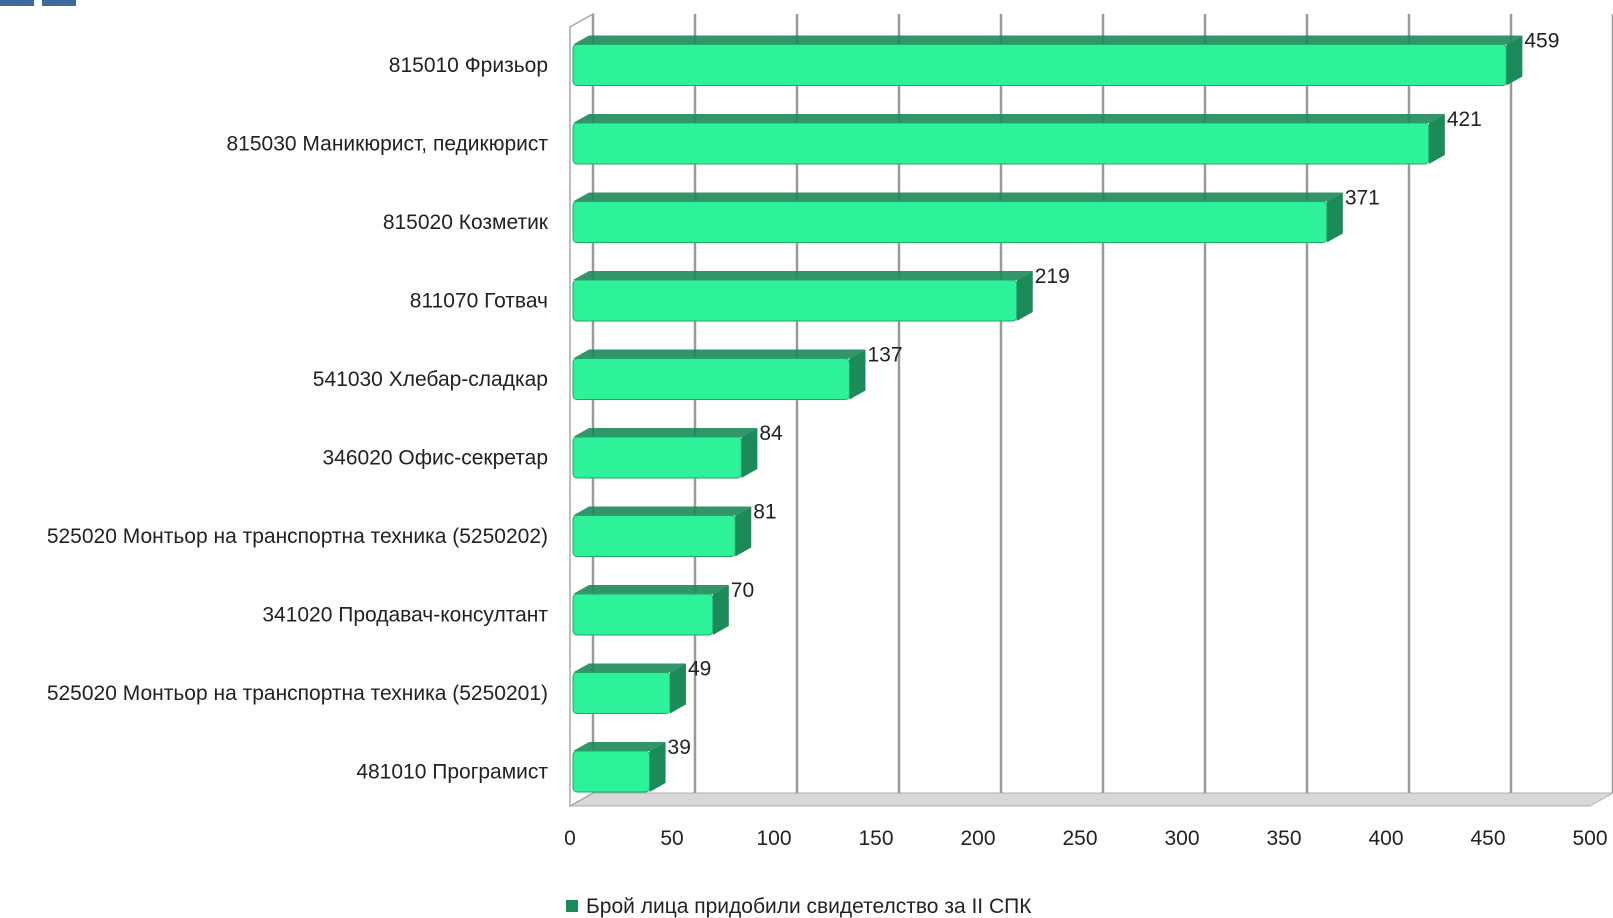 The image size is (1613, 918). Describe the element at coordinates (1283, 838) in the screenshot. I see `x-tick-label: 350` at that location.